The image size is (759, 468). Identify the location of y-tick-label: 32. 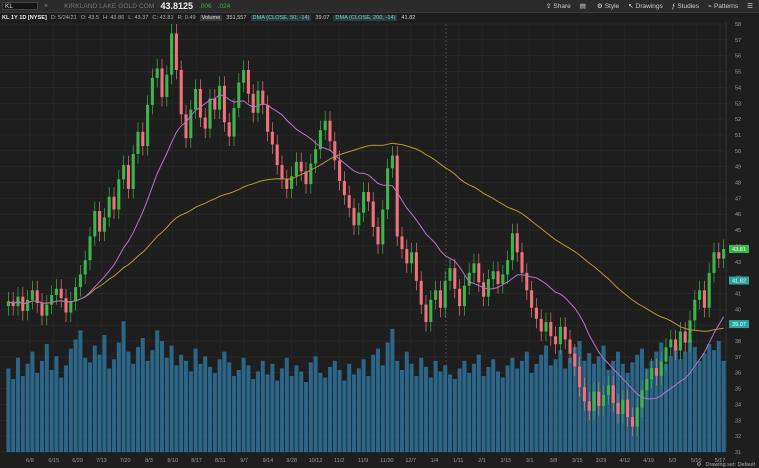
(738, 437).